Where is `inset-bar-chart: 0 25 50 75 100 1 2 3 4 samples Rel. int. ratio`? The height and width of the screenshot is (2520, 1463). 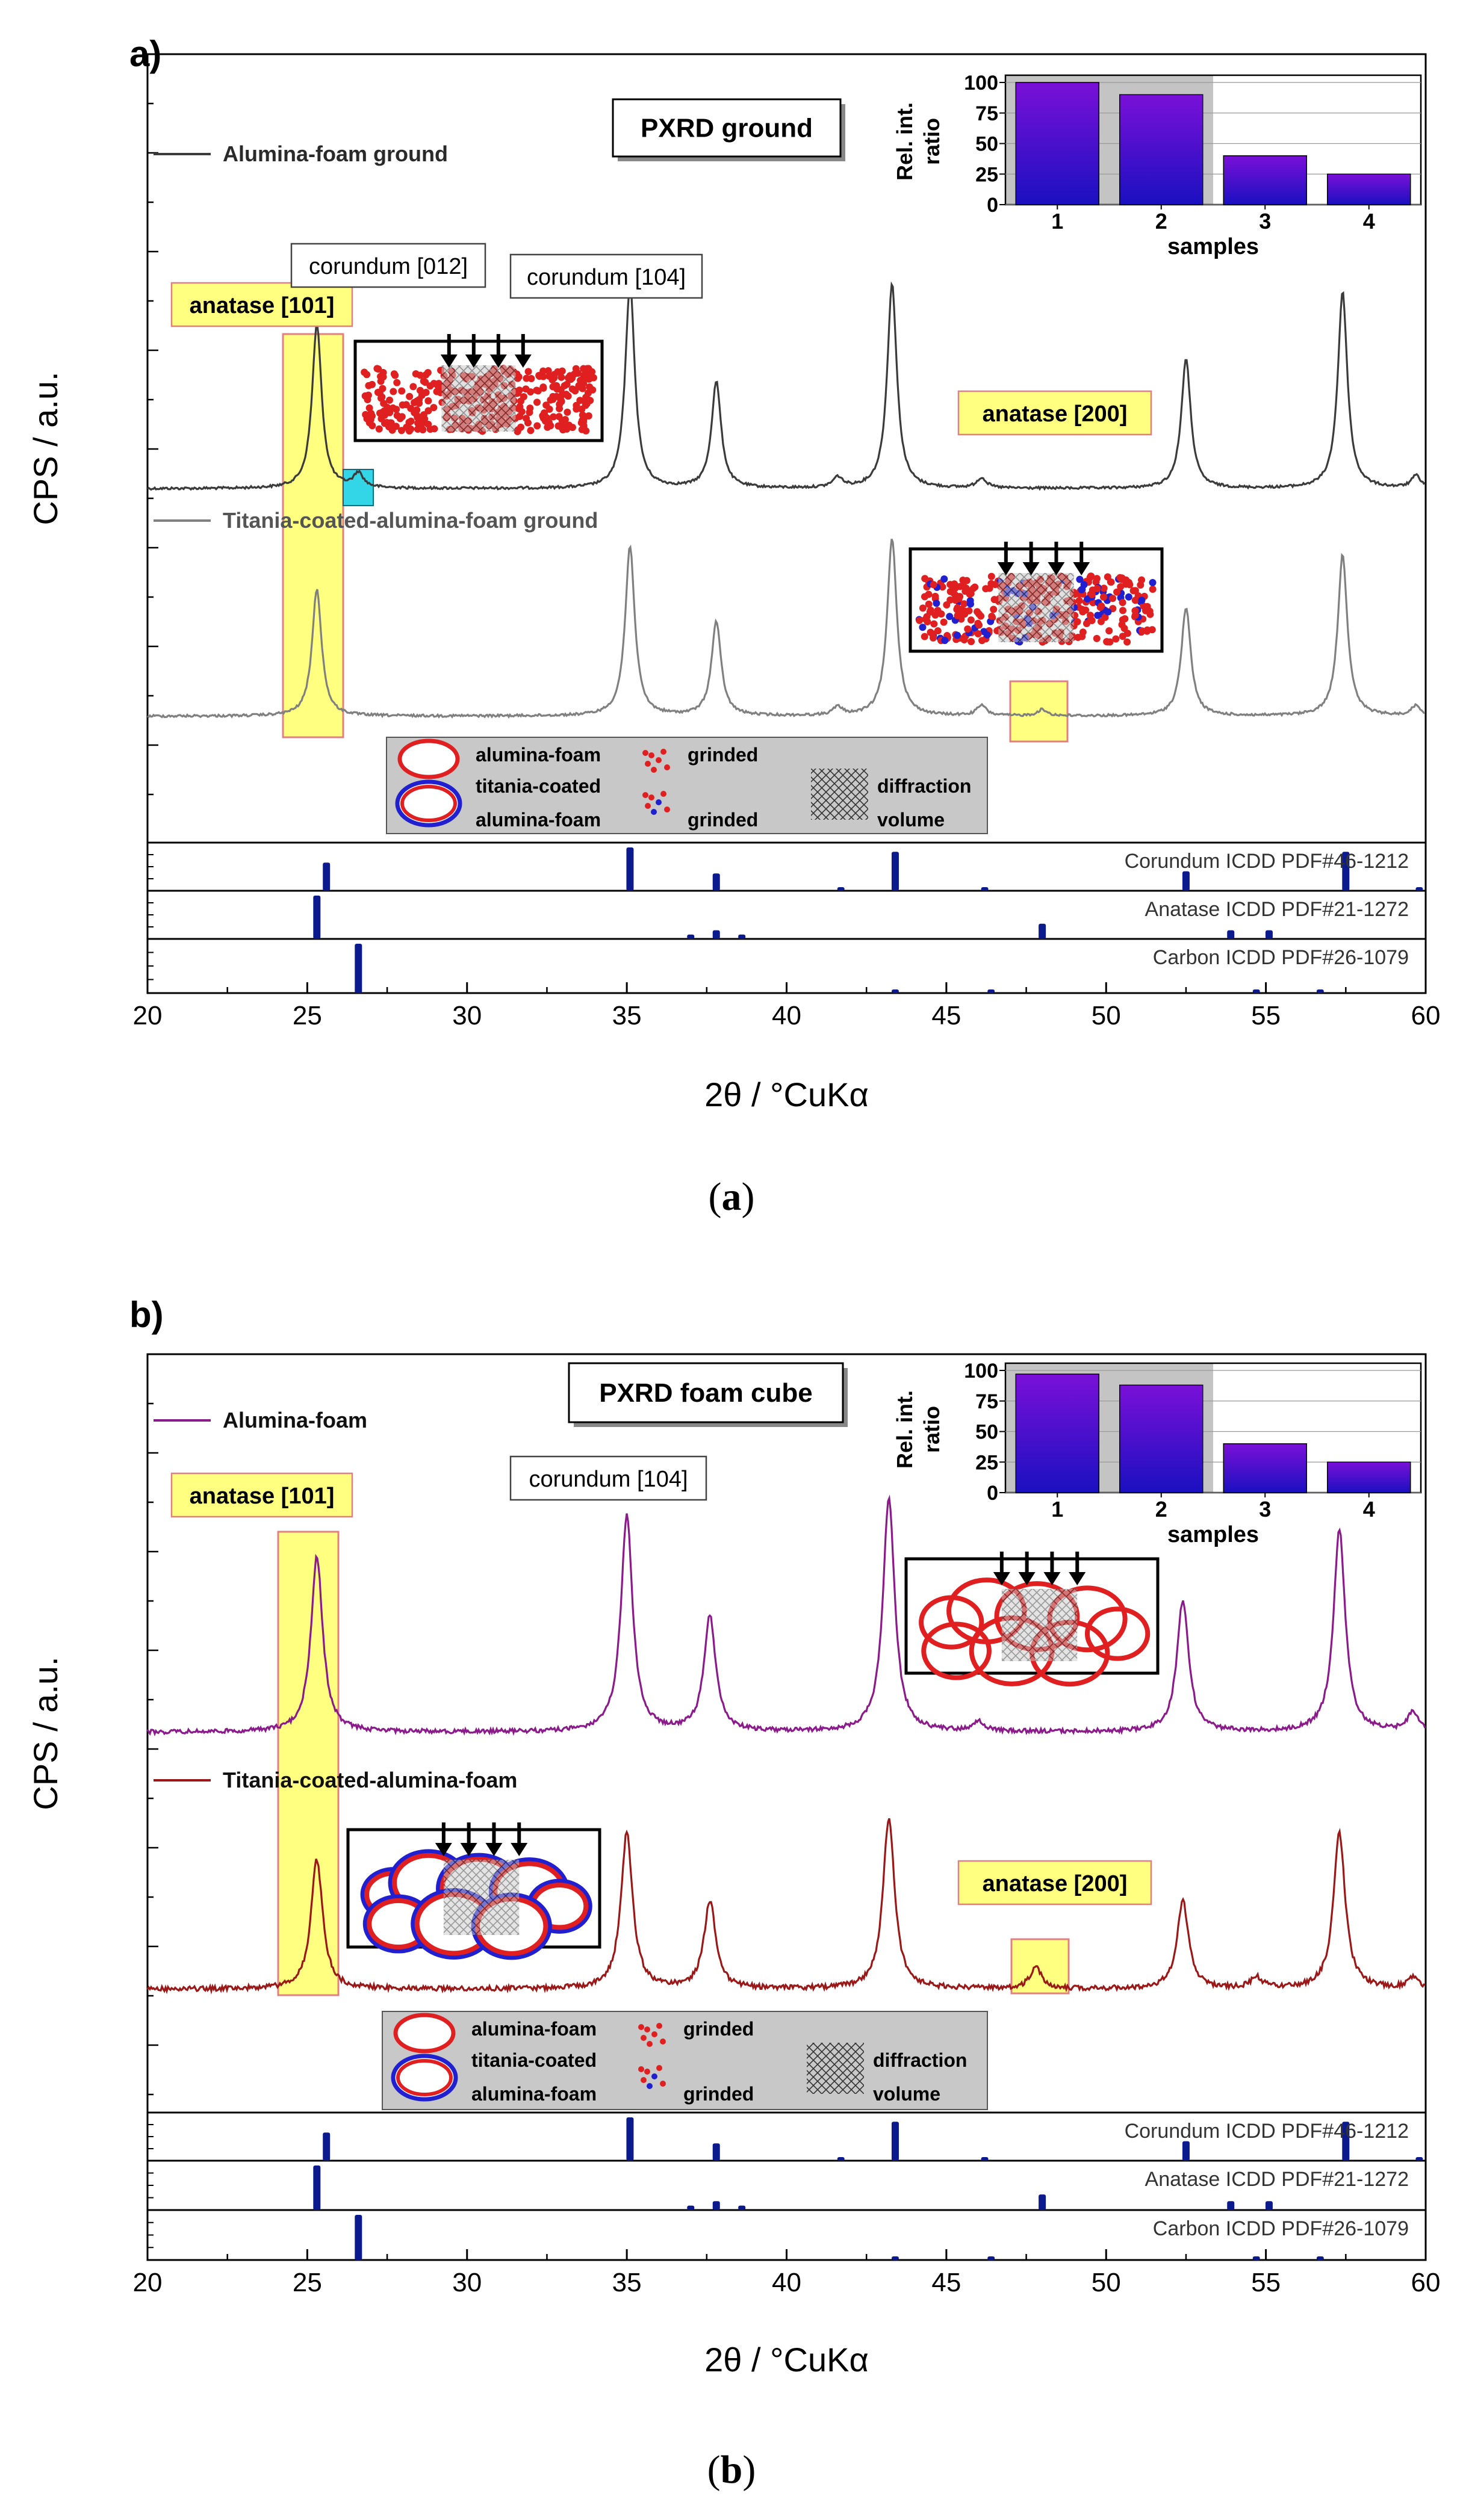
inset-bar-chart: 0 25 50 75 100 1 2 3 4 samples Rel. int. ratio is located at coordinates (1157, 1453).